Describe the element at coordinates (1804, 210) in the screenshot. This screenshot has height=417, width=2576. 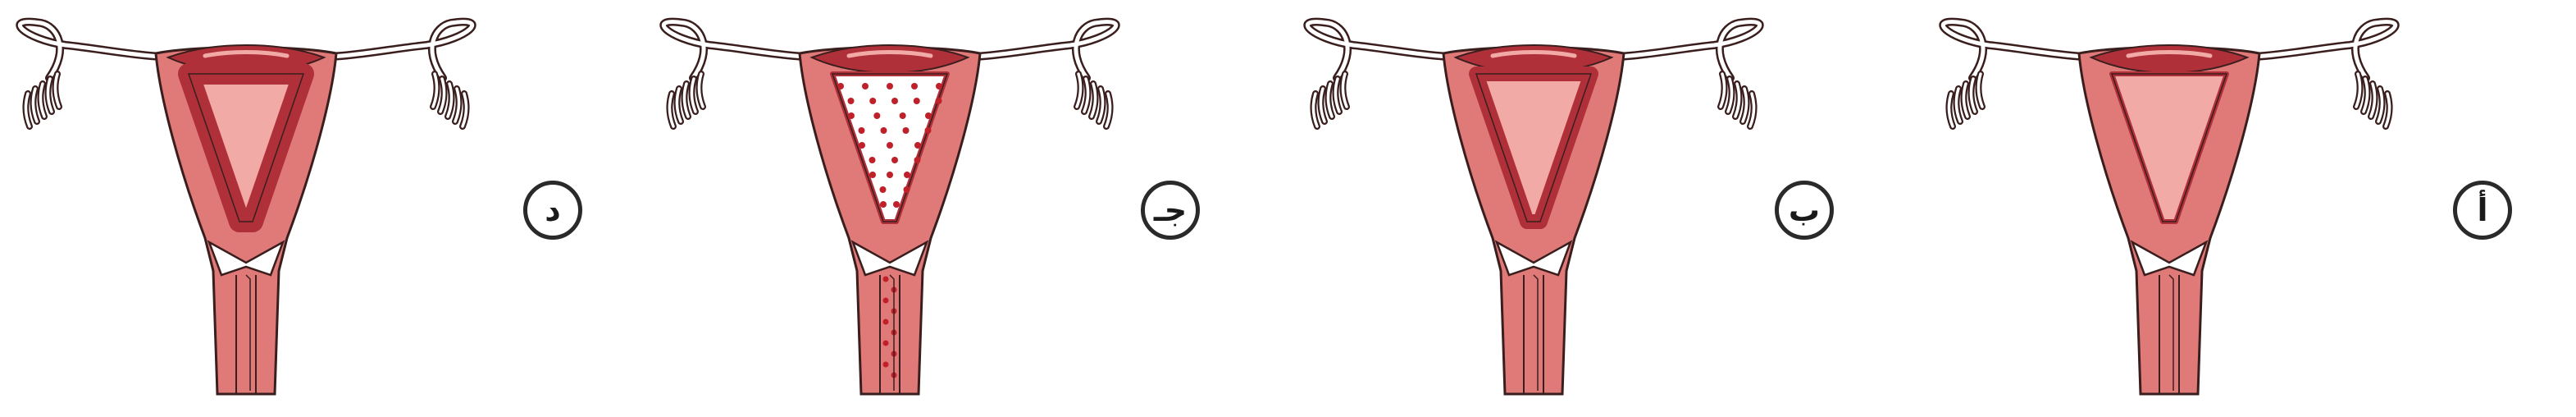
I see `panel-label-b: ب` at that location.